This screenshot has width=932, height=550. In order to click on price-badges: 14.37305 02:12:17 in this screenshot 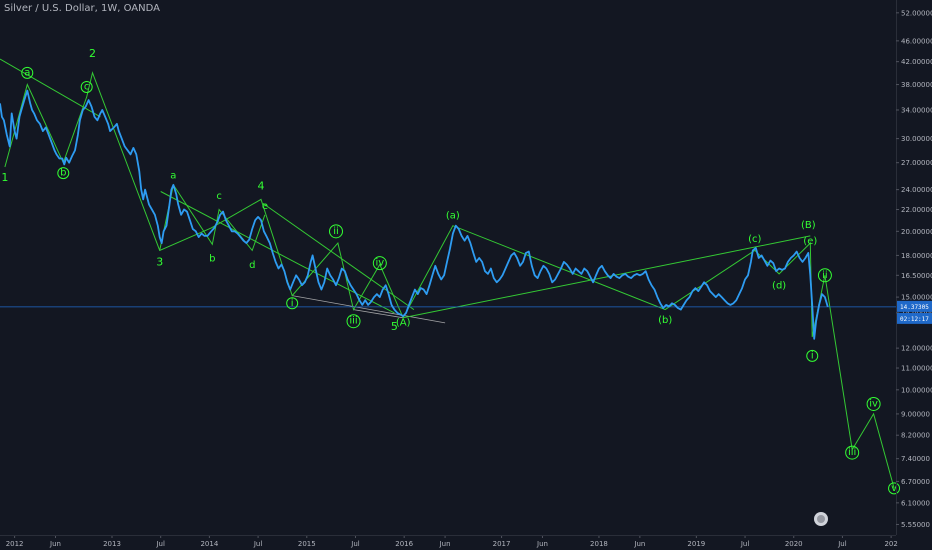, I will do `click(914, 312)`.